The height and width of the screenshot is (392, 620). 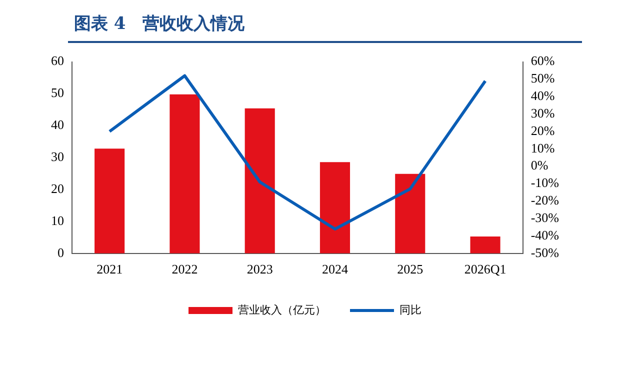 I want to click on y2-tick-label: 50%, so click(x=542, y=78).